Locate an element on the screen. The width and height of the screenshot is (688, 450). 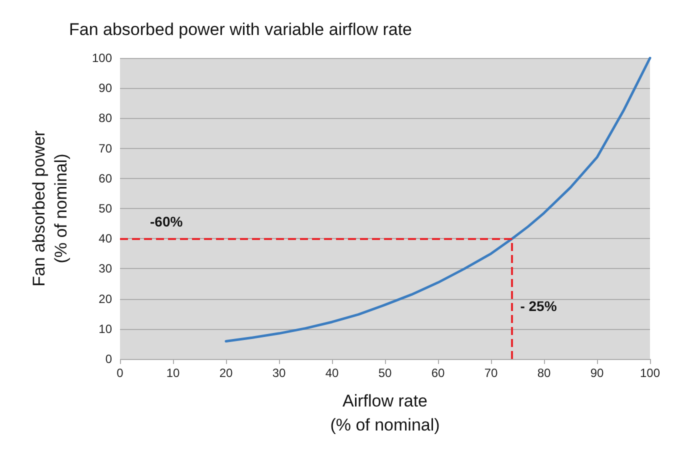
y-tick-label: 20 is located at coordinates (105, 299).